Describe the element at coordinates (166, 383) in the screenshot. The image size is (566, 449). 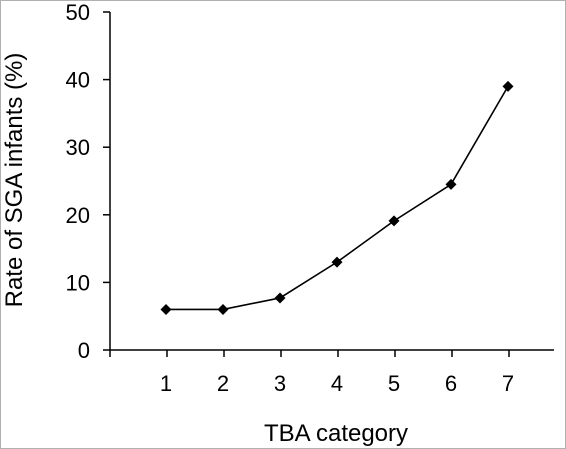
I see `x-tick-label: 1` at that location.